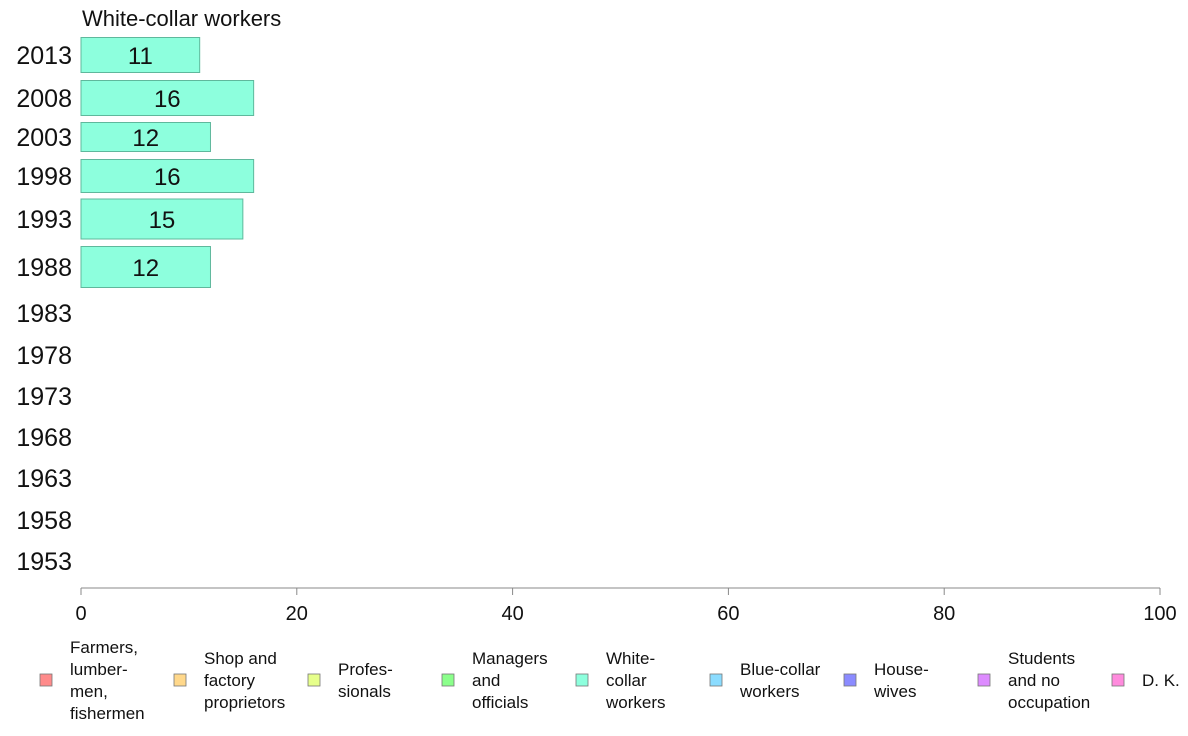 Image resolution: width=1188 pixels, height=736 pixels. I want to click on x-axis: 0 20 40 60 80 100, so click(626, 606).